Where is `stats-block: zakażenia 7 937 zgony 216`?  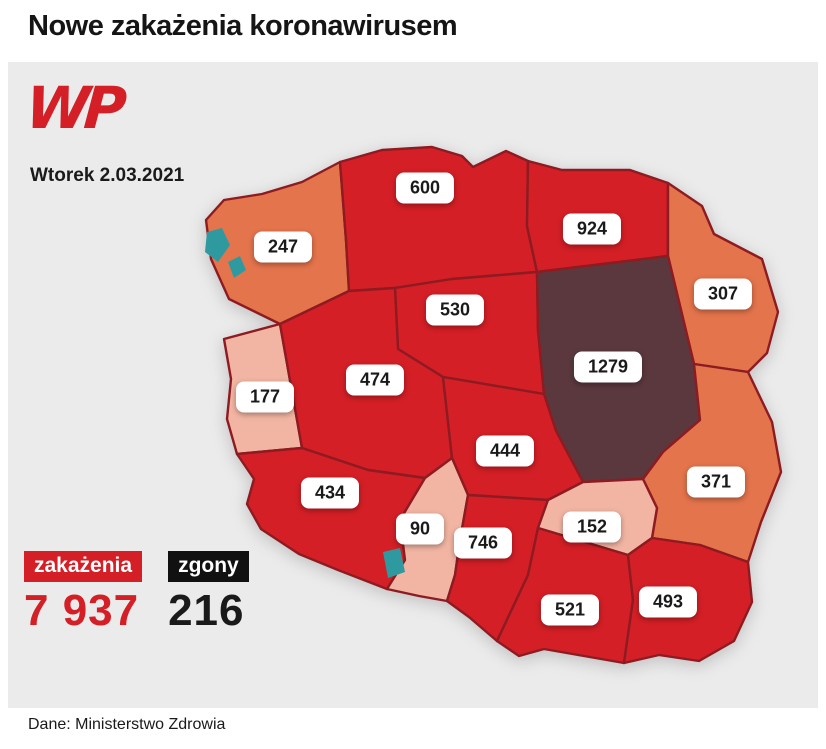 stats-block: zakażenia 7 937 zgony 216 is located at coordinates (136, 593).